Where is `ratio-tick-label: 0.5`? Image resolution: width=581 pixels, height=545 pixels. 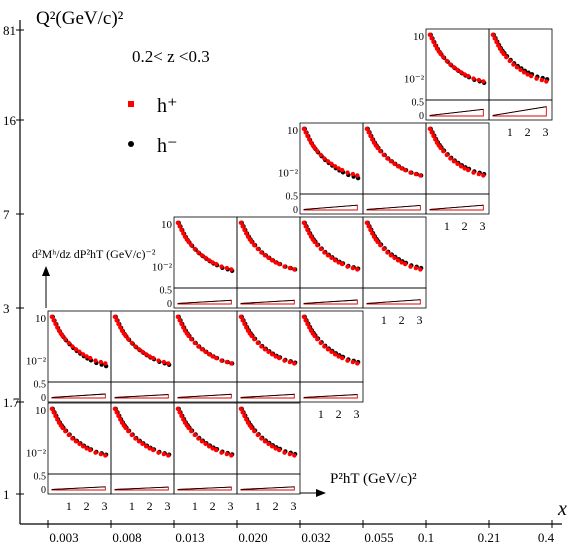
ratio-tick-label: 0.5 is located at coordinates (166, 291).